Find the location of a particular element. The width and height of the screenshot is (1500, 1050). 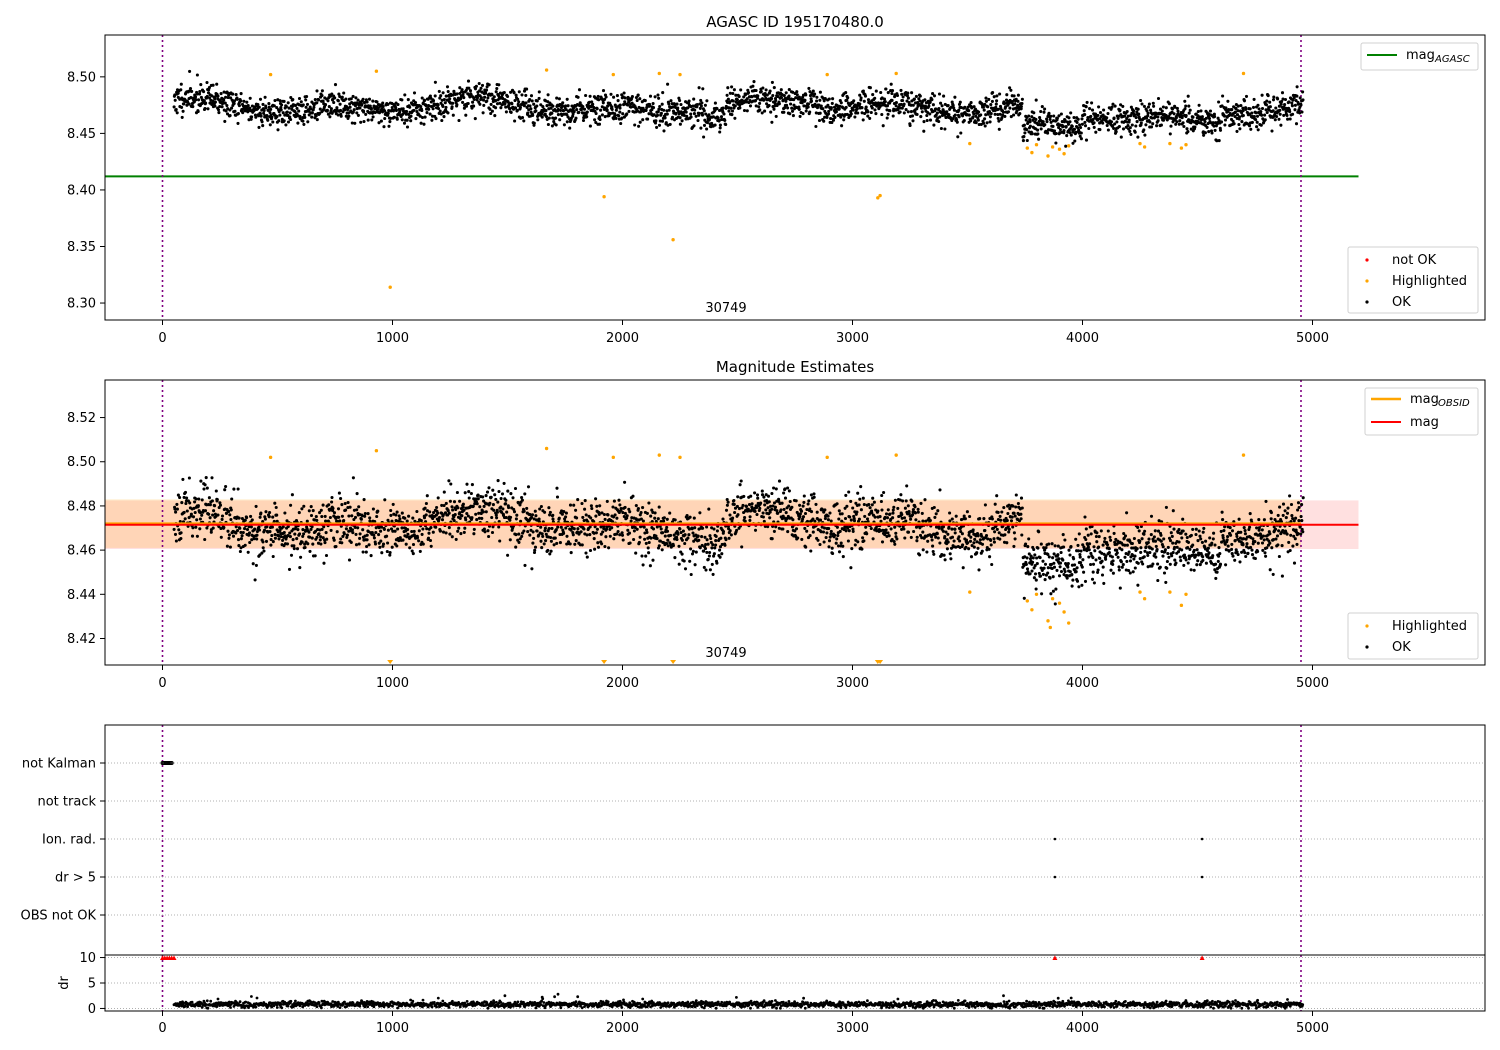

highlighted-point is located at coordinates (376, 71).